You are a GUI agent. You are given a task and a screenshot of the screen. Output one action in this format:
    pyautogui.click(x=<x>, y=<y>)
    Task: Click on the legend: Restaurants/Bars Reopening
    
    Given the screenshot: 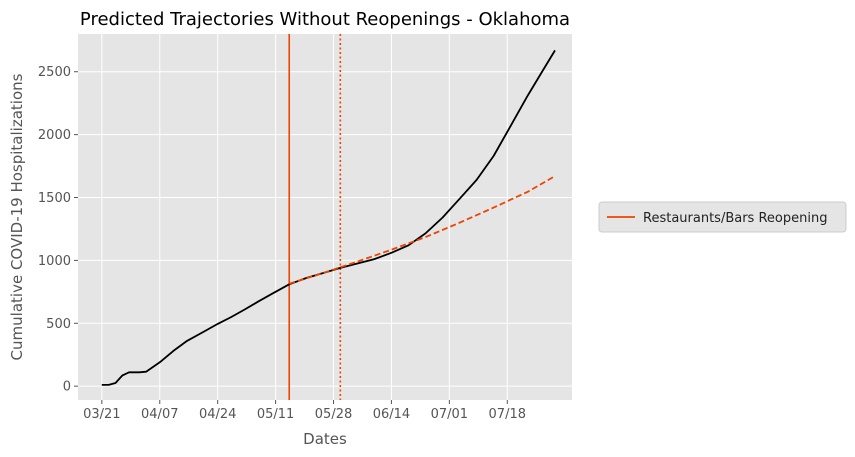 What is the action you would take?
    pyautogui.click(x=722, y=217)
    